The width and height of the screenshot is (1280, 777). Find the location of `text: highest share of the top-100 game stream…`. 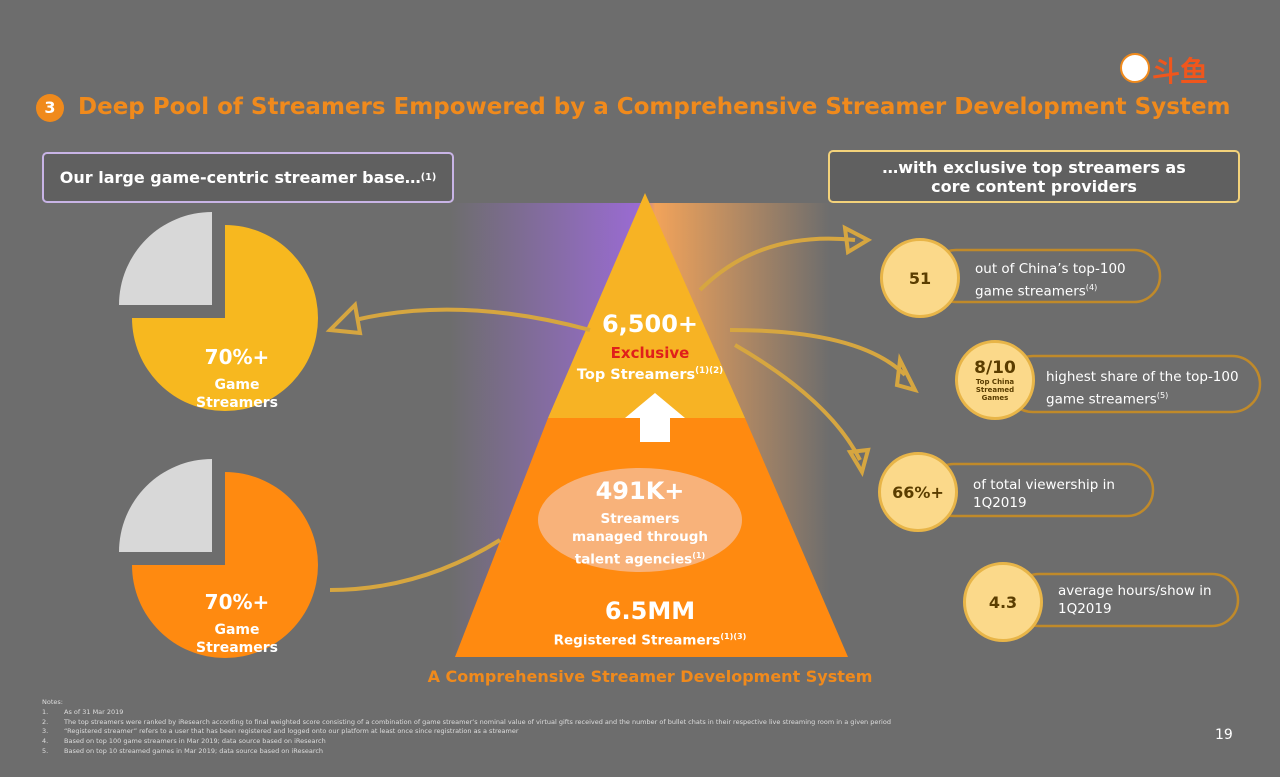

text: highest share of the top-100 game stream… is located at coordinates (1142, 388).